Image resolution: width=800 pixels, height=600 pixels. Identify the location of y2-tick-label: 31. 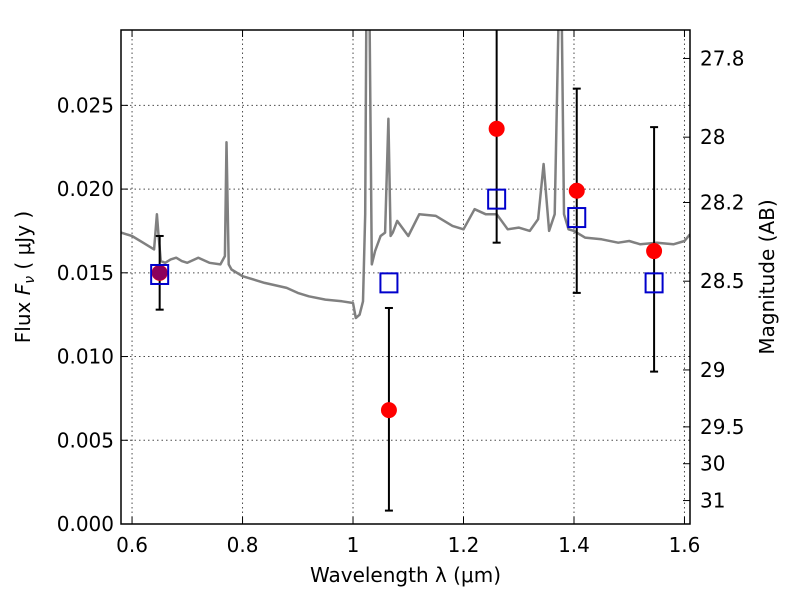
(712, 501).